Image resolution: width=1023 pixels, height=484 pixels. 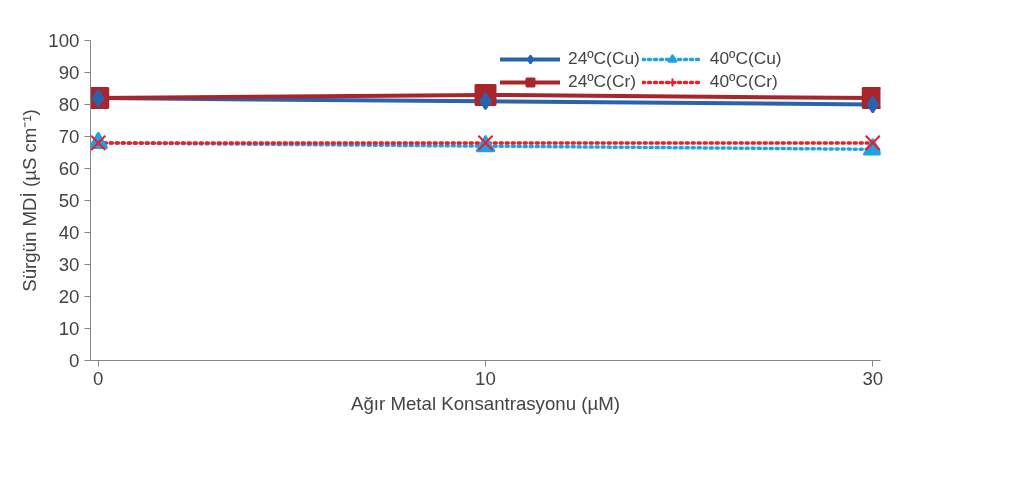 What do you see at coordinates (64, 40) in the screenshot?
I see `y-tick-label: 100` at bounding box center [64, 40].